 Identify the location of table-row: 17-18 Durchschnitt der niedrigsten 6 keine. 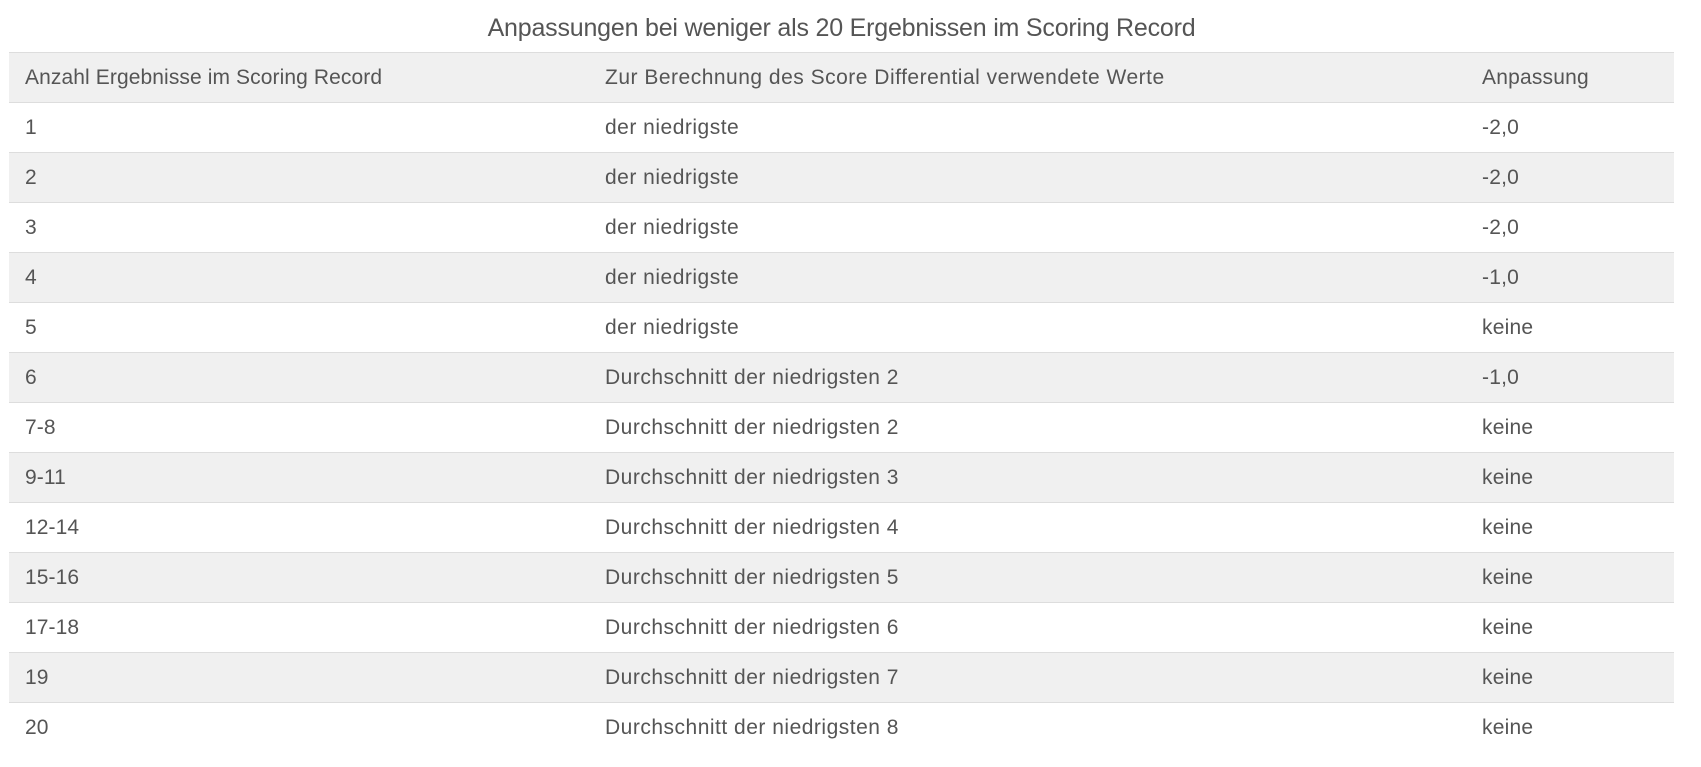
(841, 627).